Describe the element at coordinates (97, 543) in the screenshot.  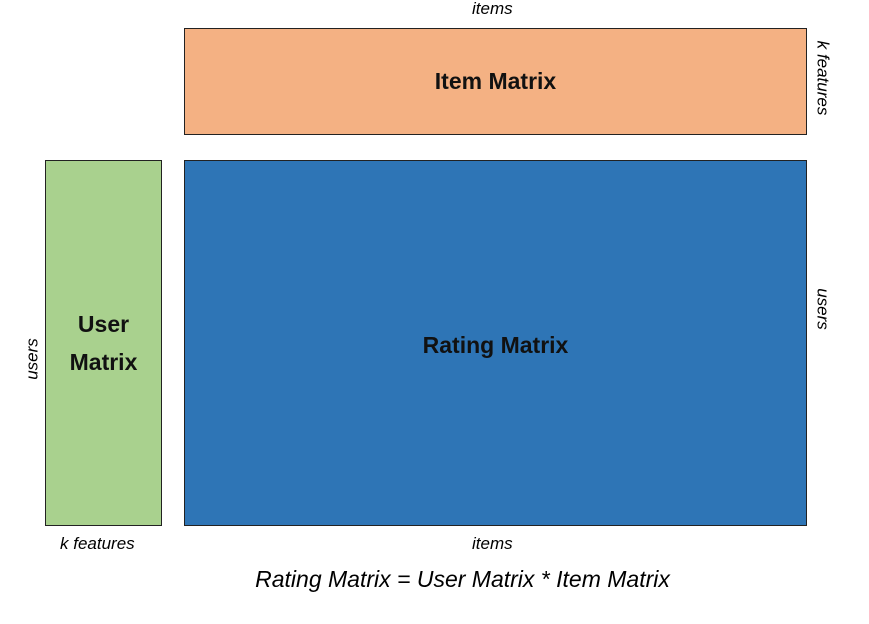
I see `user-matrix-width-label: k features` at that location.